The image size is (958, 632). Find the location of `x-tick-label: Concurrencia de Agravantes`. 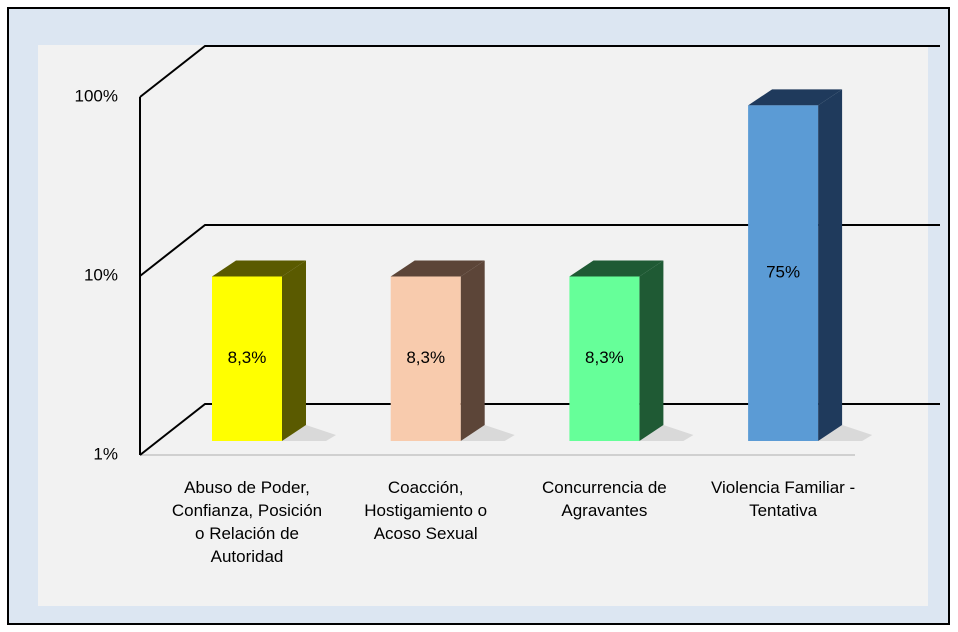

x-tick-label: Concurrencia de Agravantes is located at coordinates (604, 499).